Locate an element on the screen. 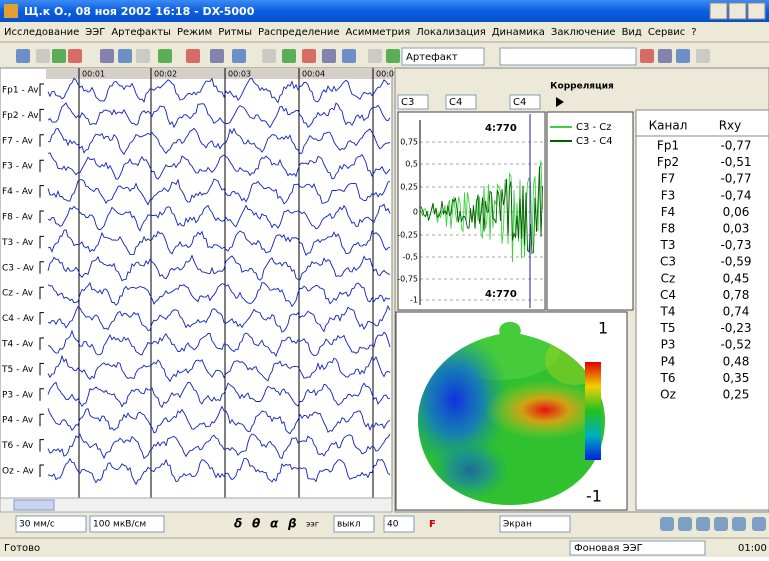 This screenshot has width=769, height=561. h-scrollbar is located at coordinates (196, 505).